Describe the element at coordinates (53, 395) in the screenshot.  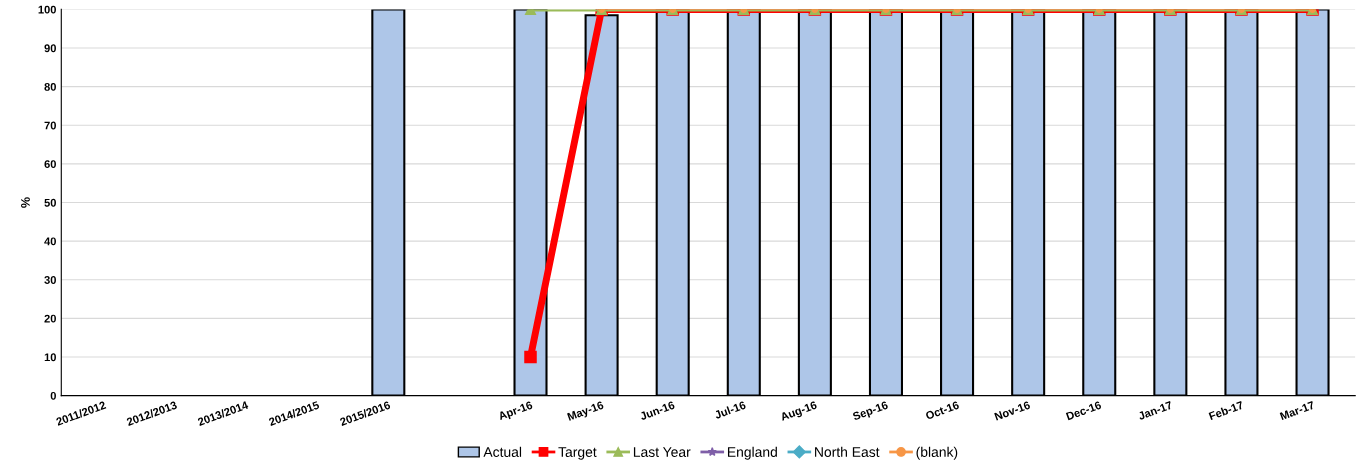
I see `y-tick-label: 0` at that location.